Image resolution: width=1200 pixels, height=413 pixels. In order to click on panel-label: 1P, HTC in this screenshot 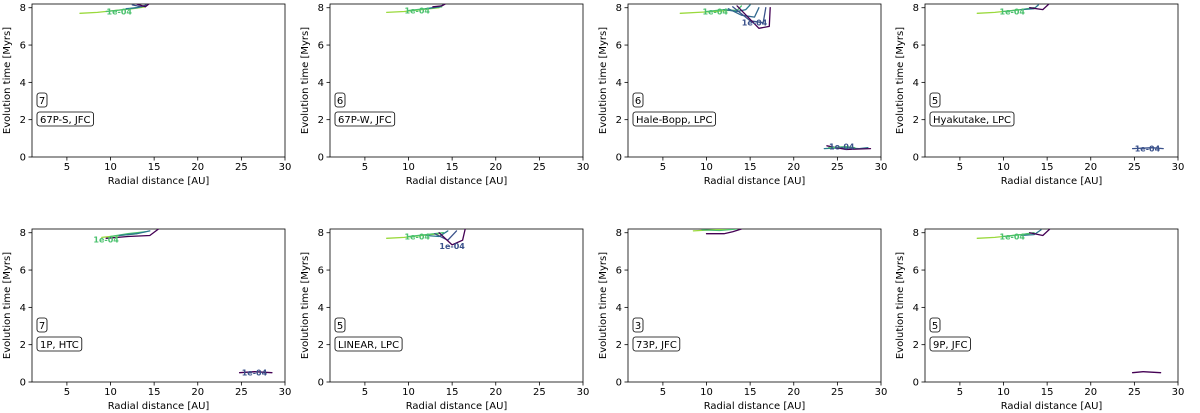, I will do `click(59, 345)`.